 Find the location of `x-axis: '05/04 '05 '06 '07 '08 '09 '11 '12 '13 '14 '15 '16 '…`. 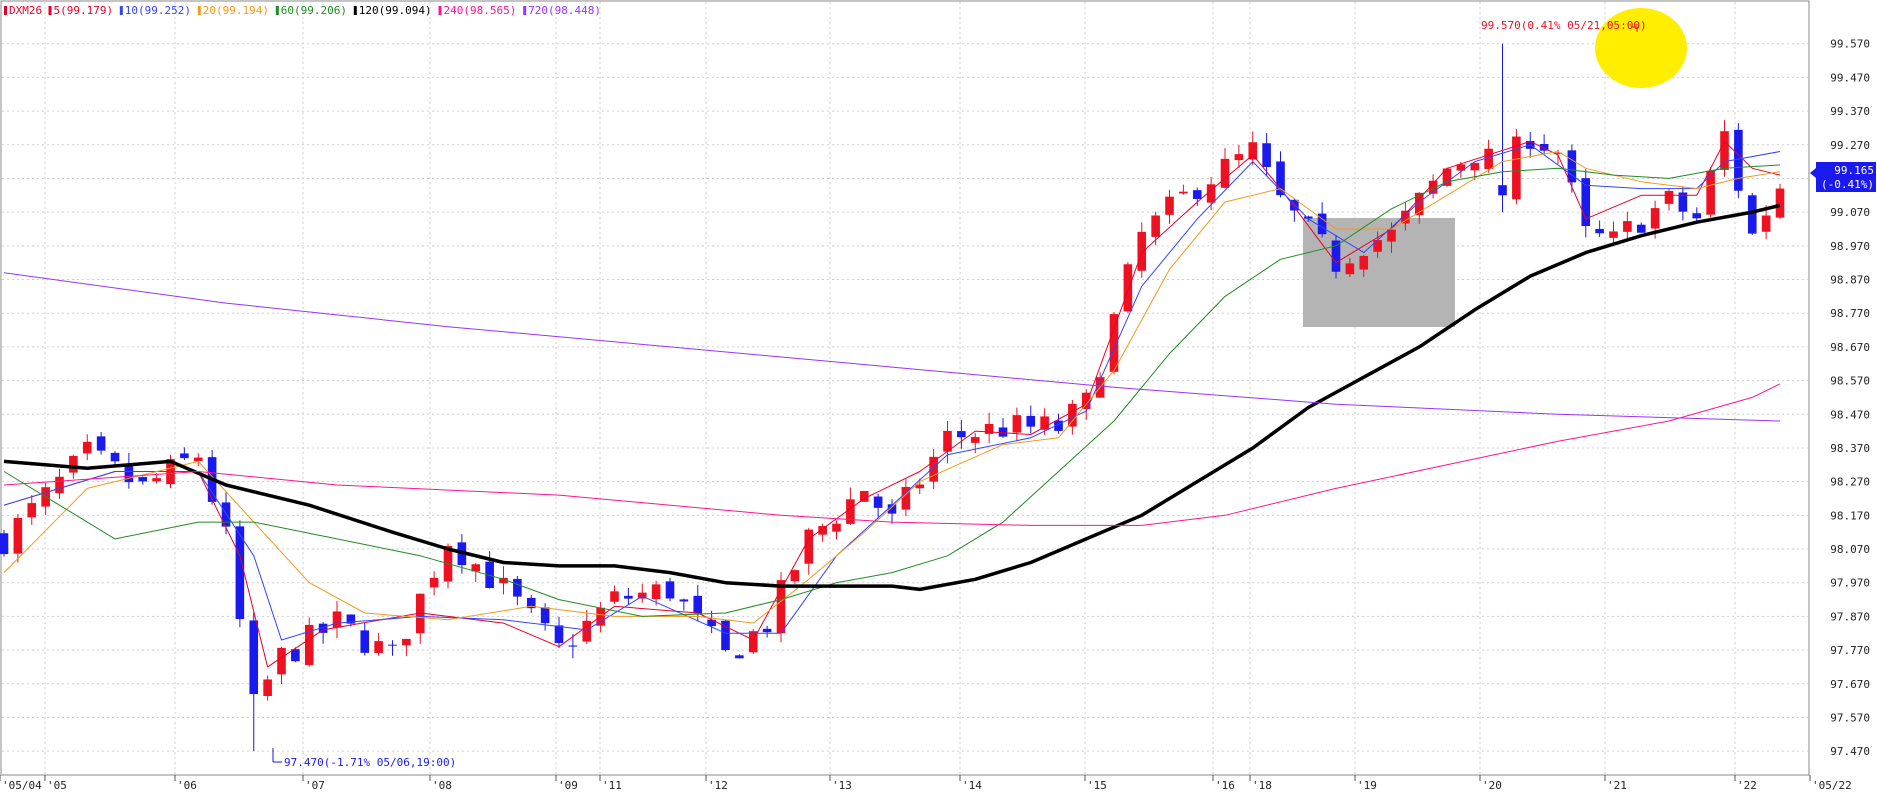

x-axis: '05/04 '05 '06 '07 '08 '09 '11 '12 '13 '14 '15 '16 '… is located at coordinates (926, 783).